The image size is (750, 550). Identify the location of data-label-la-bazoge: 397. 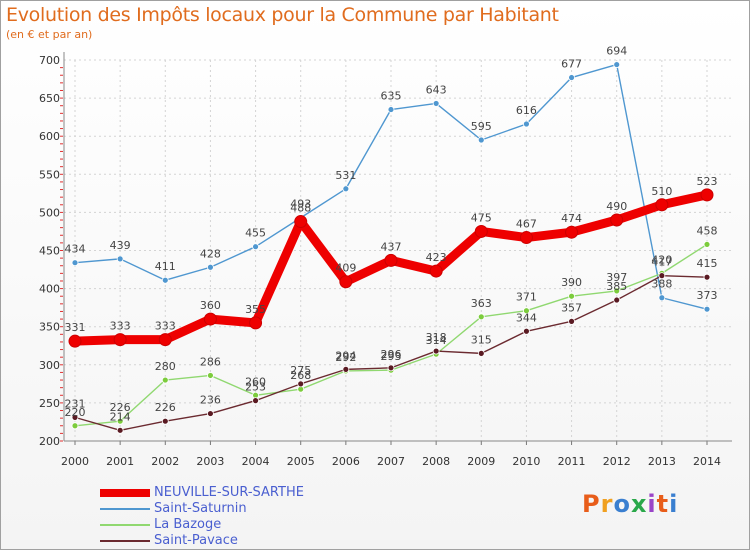
(616, 277).